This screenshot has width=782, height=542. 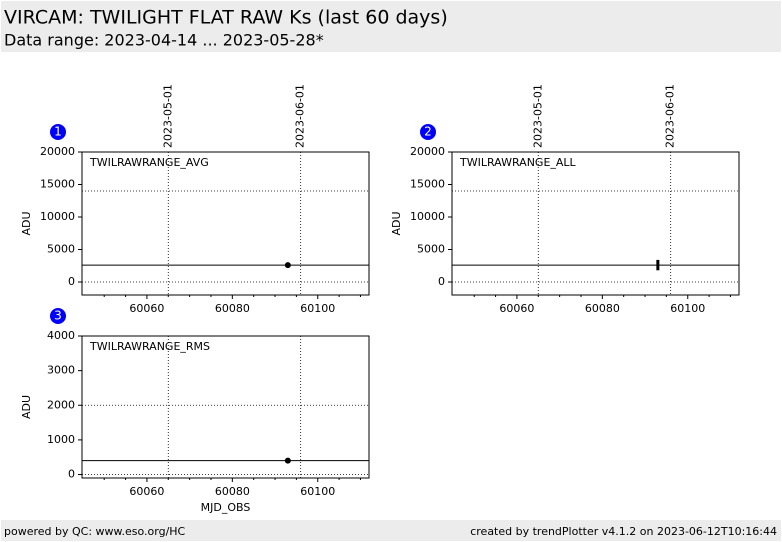 I want to click on page-subtitle: Data range: 2023-04-14 ... 2023-05-28*, so click(x=164, y=40).